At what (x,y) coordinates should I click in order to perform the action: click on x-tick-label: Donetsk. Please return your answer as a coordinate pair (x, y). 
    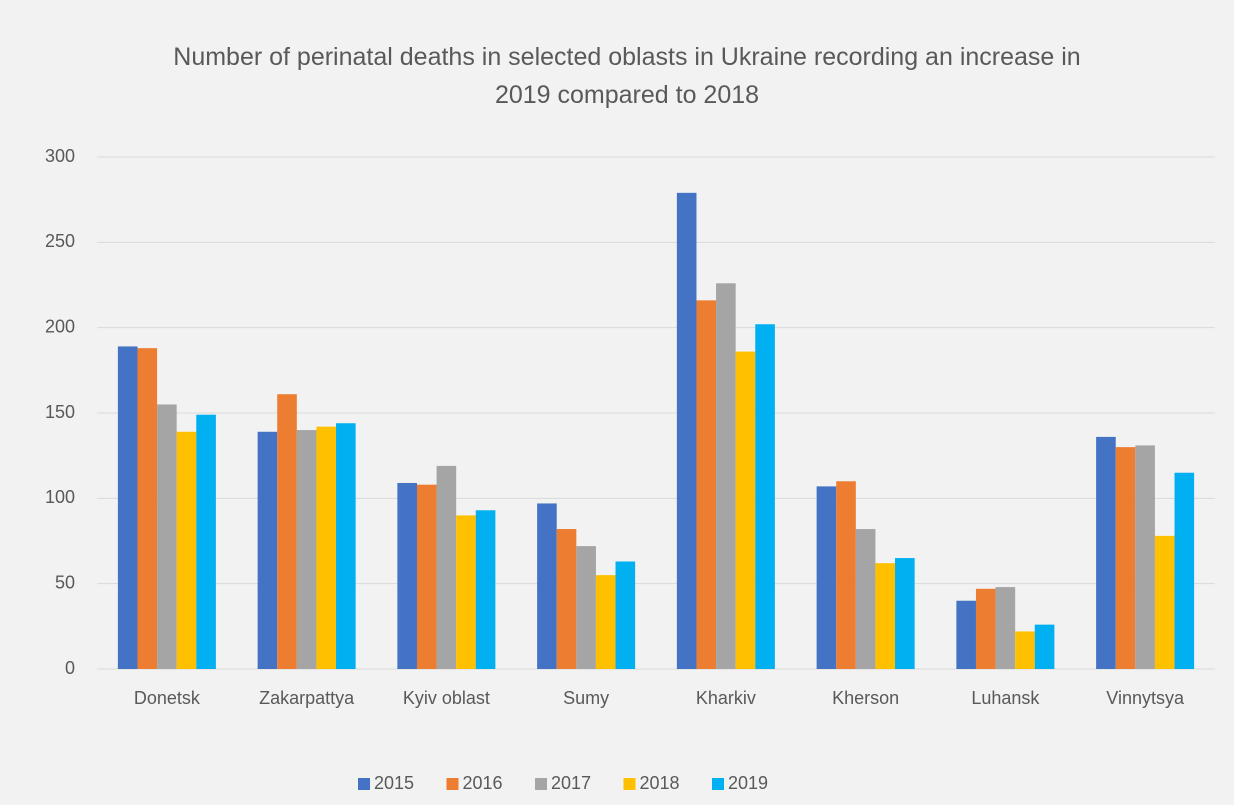
    Looking at the image, I should click on (167, 698).